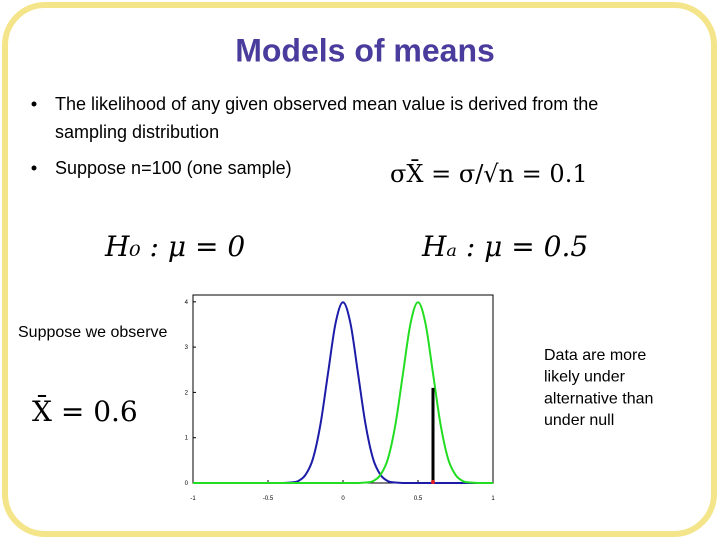 This screenshot has width=720, height=540. I want to click on title: Models of means, so click(365, 50).